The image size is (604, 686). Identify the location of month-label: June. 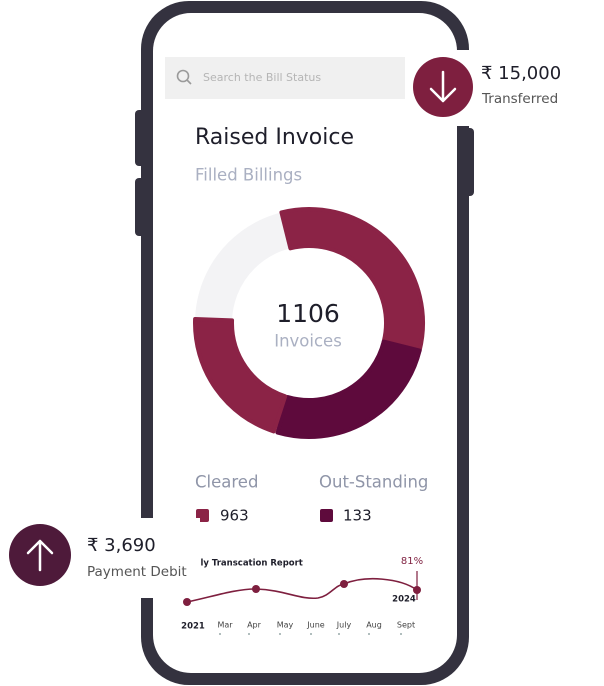
(315, 625).